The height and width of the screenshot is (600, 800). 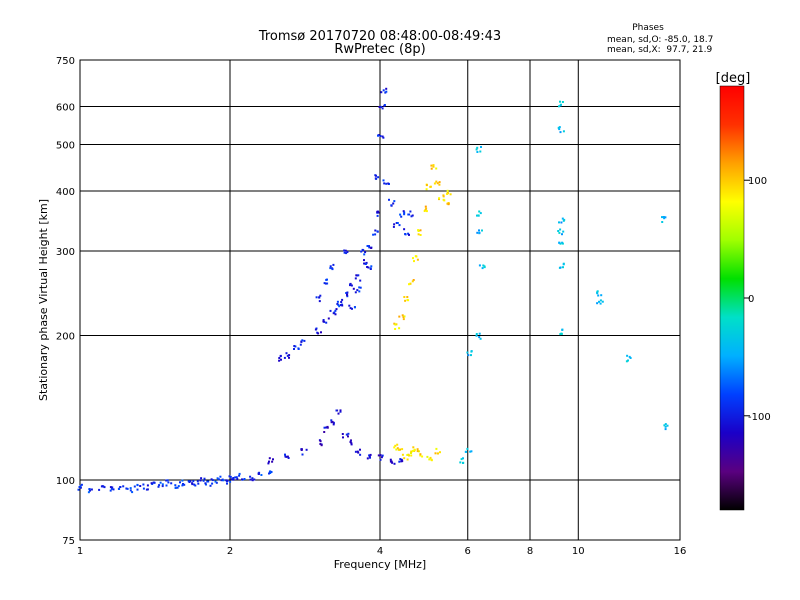 What do you see at coordinates (759, 417) in the screenshot?
I see `colorbar-tick-label: -100` at bounding box center [759, 417].